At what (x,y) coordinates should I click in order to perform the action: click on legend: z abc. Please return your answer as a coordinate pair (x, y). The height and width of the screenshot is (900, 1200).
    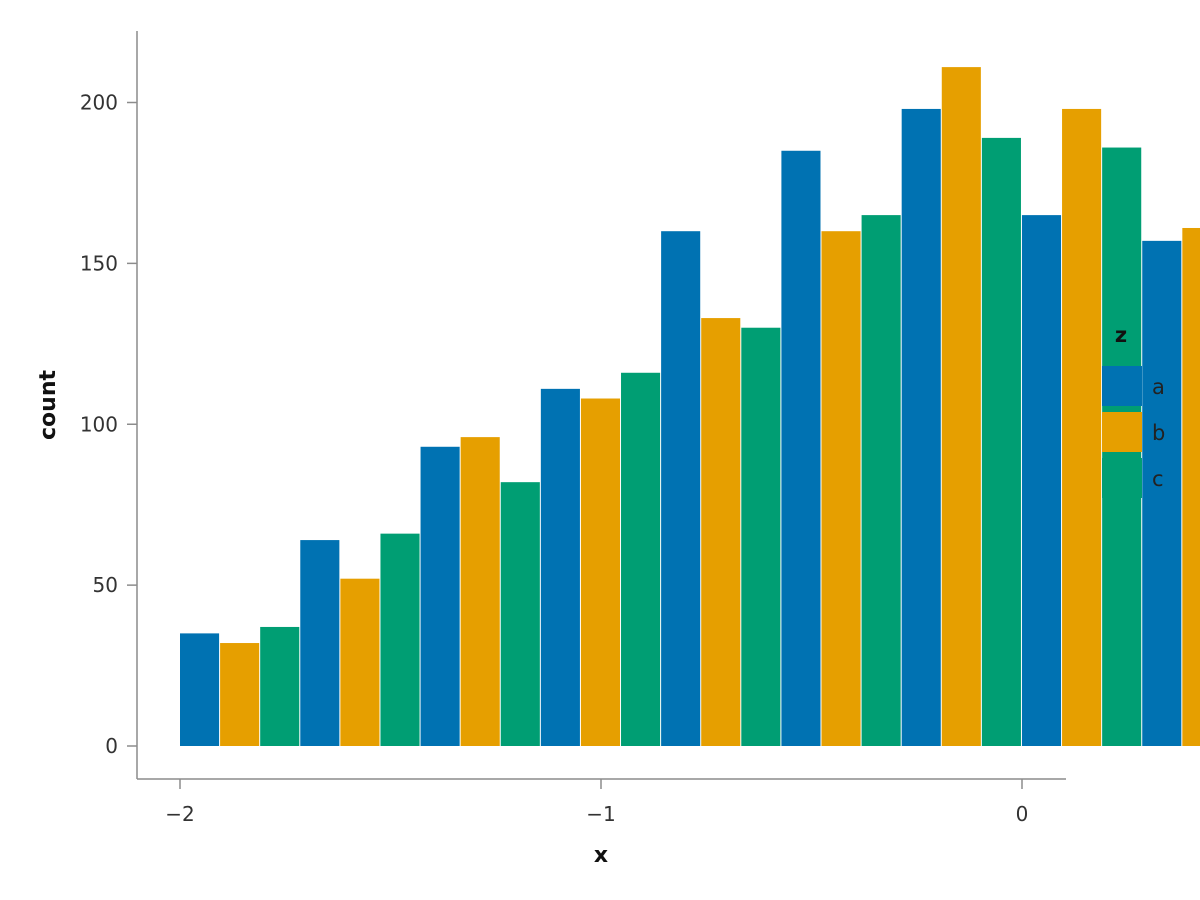
    Looking at the image, I should click on (1133, 410).